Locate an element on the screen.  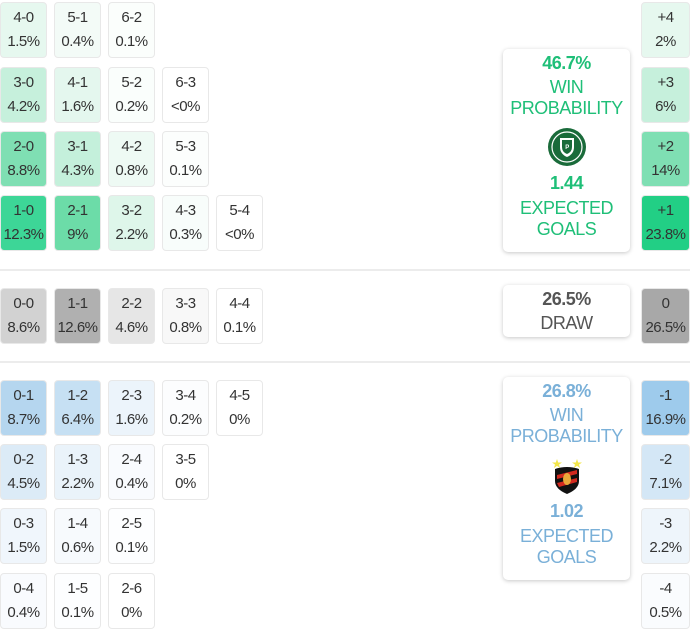
score-cell-1-4: 1-4 0.6% is located at coordinates (77, 536).